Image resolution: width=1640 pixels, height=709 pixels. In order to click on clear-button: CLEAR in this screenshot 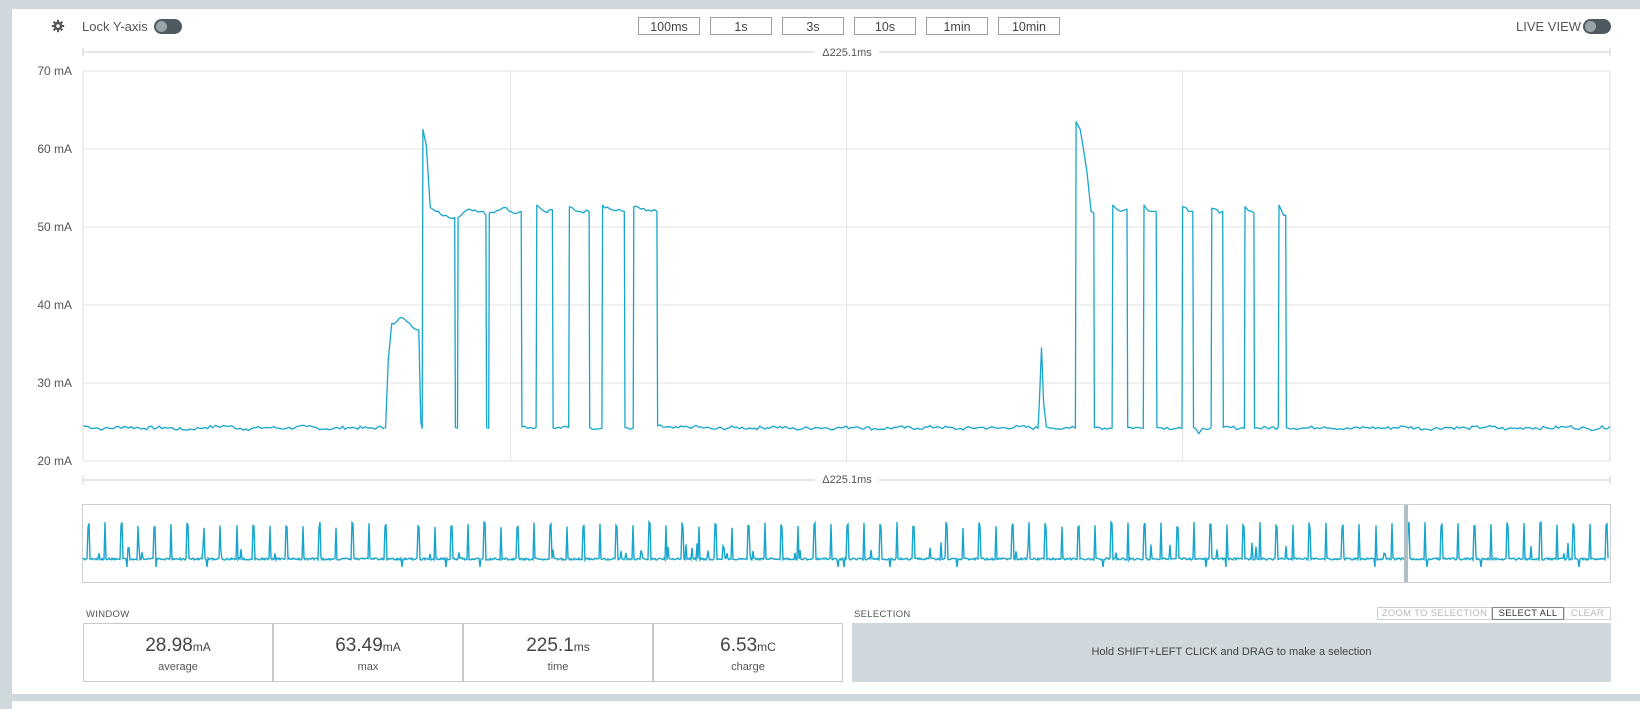, I will do `click(1587, 613)`.